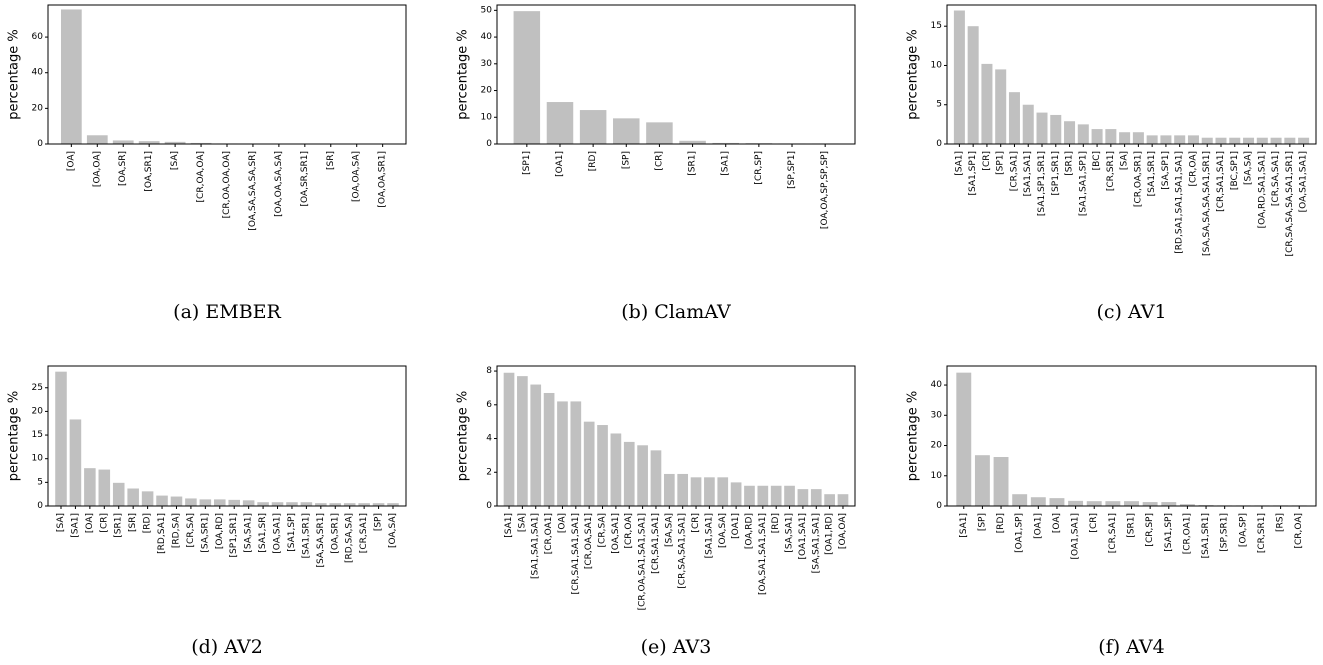 The image size is (1323, 665). Describe the element at coordinates (1304, 181) in the screenshot. I see `x-tick-label: [OA,SA1,SA1]` at that location.